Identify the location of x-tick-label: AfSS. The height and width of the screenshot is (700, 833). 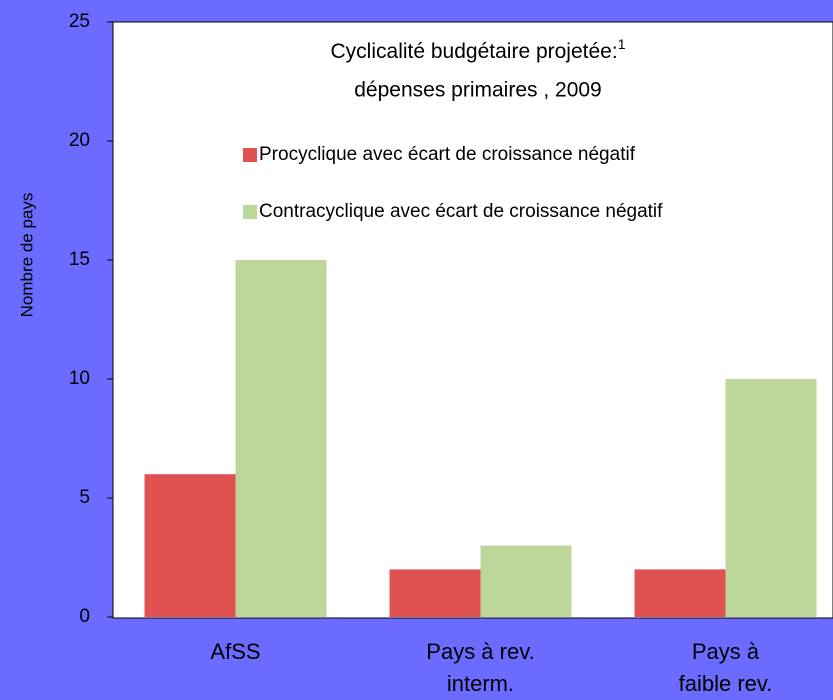
(235, 651).